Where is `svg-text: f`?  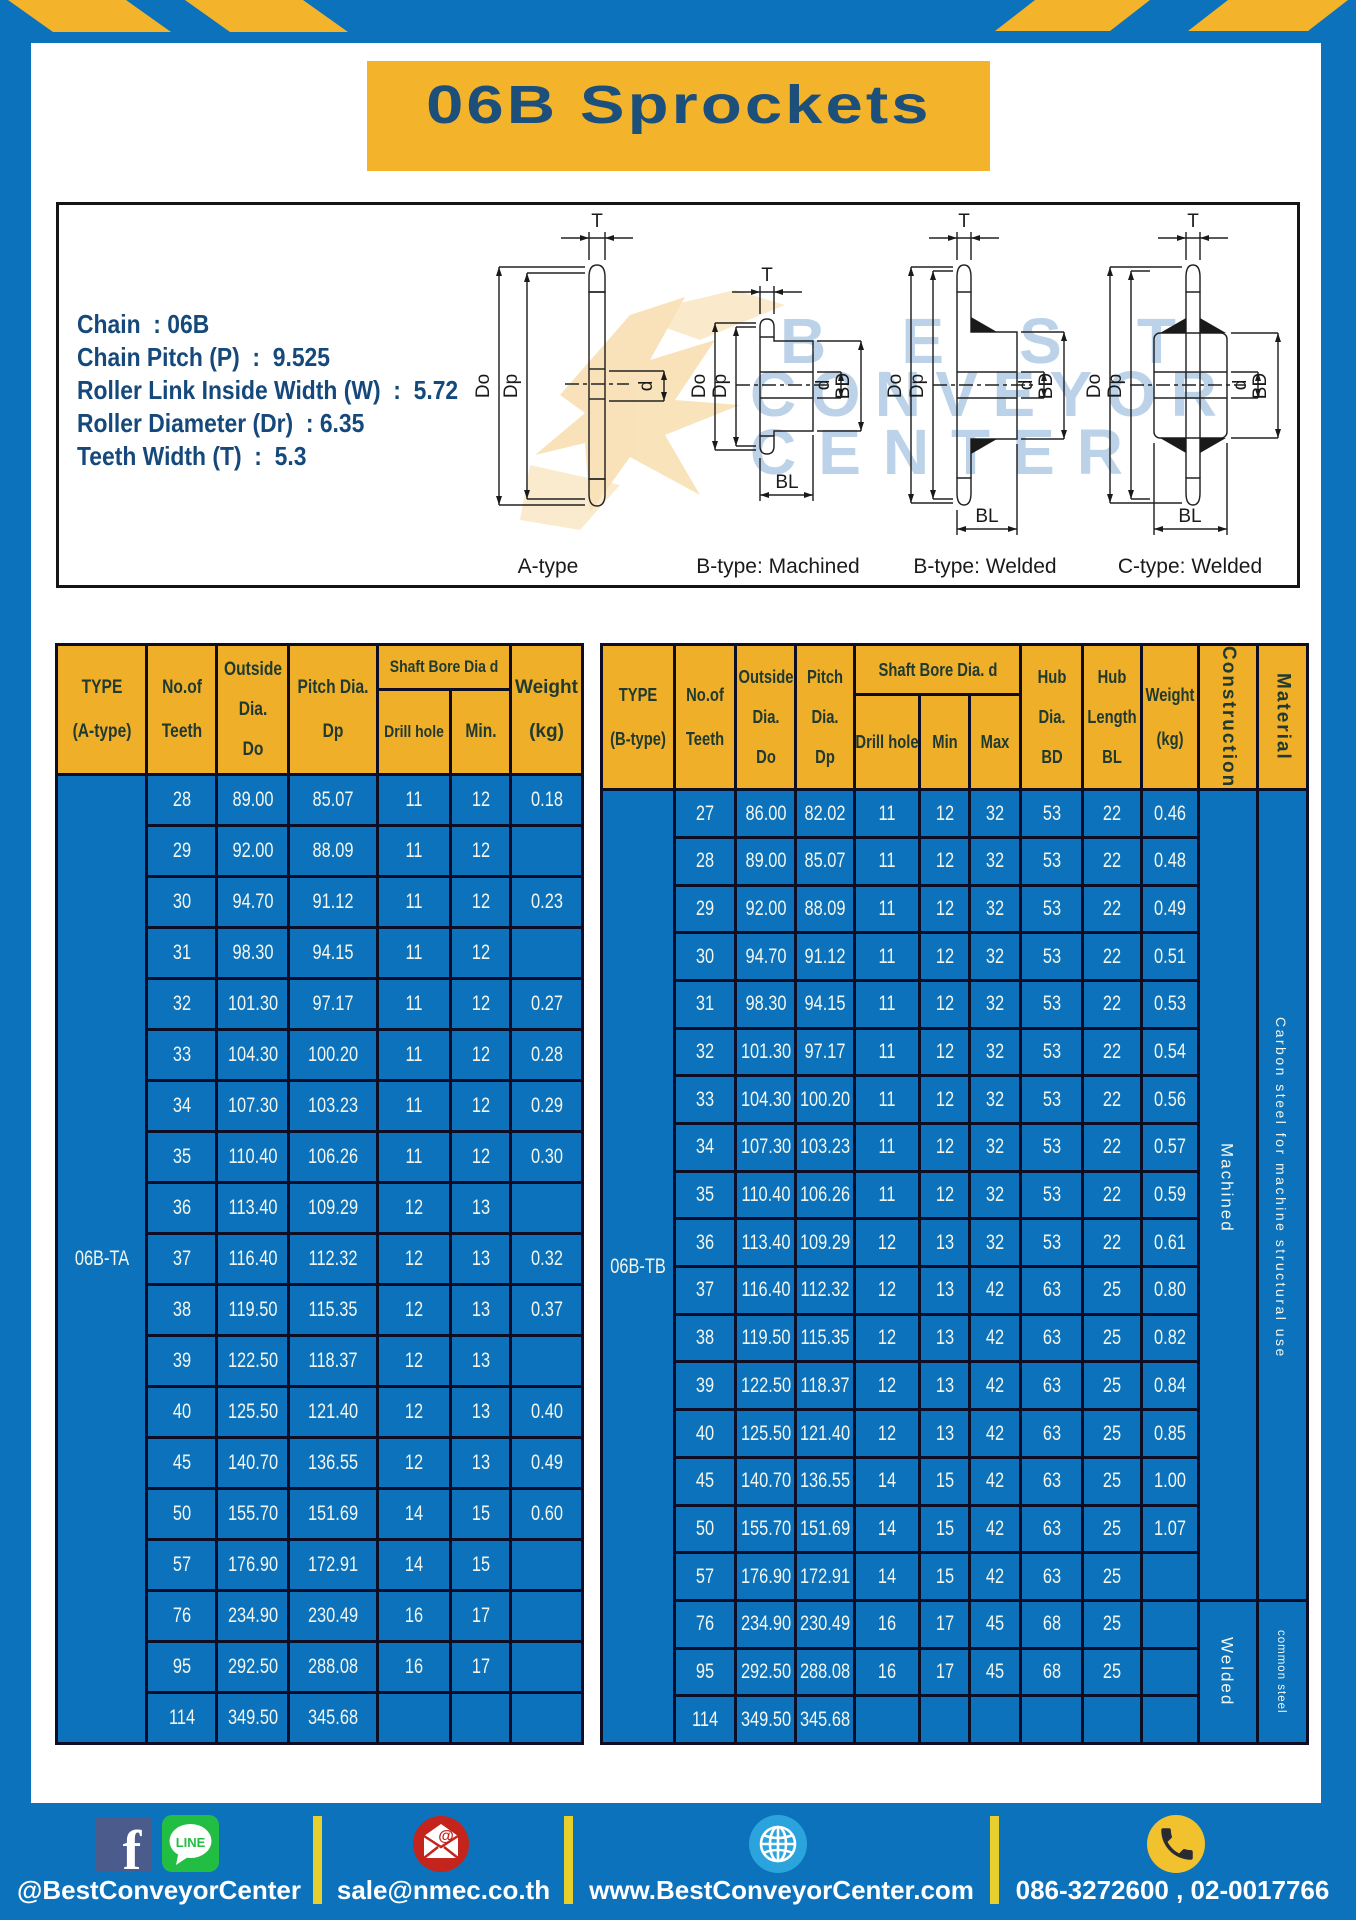
svg-text: f is located at coordinates (133, 1851).